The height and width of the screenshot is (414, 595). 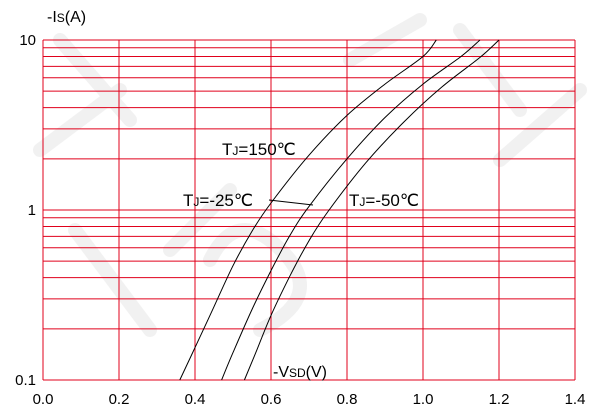 I want to click on x-tick-label: 1.0, so click(x=423, y=399).